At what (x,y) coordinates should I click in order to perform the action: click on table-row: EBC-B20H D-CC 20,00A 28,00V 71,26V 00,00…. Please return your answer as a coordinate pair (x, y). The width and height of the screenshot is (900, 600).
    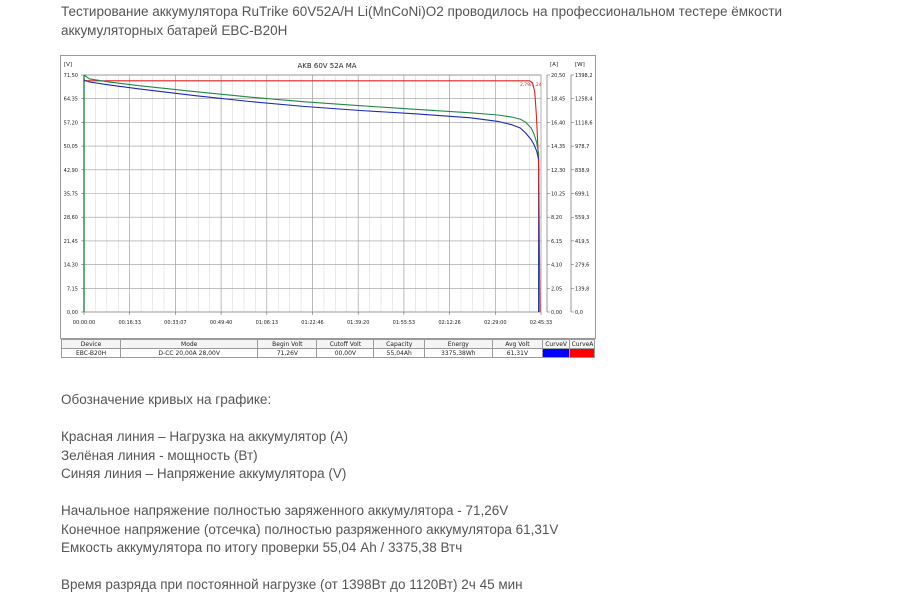
    Looking at the image, I should click on (328, 353).